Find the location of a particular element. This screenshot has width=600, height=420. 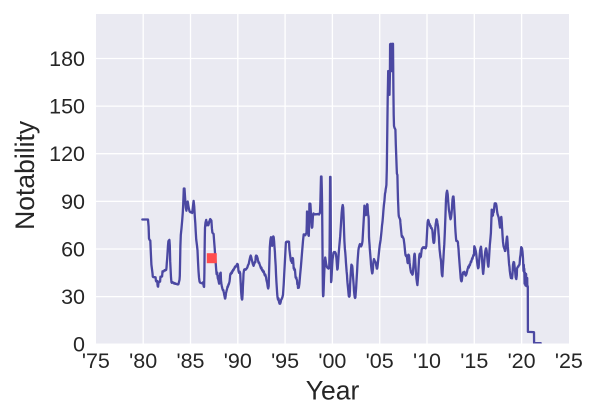

svg-text: 180 is located at coordinates (67, 59).